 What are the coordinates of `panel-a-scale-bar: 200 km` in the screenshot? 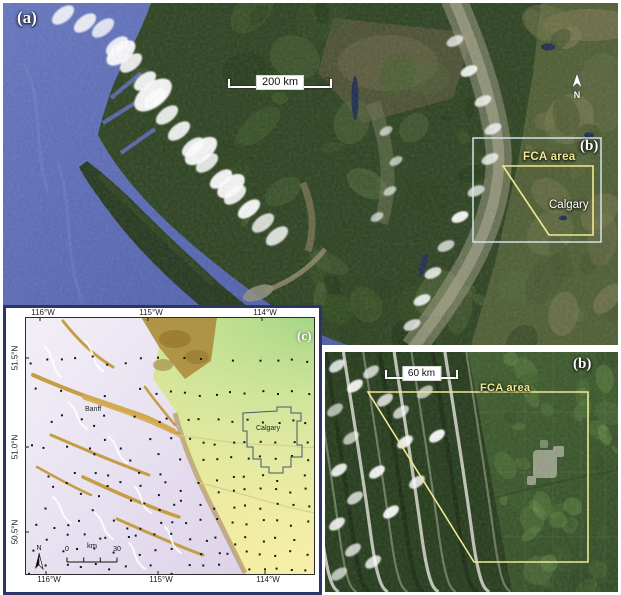 It's located at (280, 81).